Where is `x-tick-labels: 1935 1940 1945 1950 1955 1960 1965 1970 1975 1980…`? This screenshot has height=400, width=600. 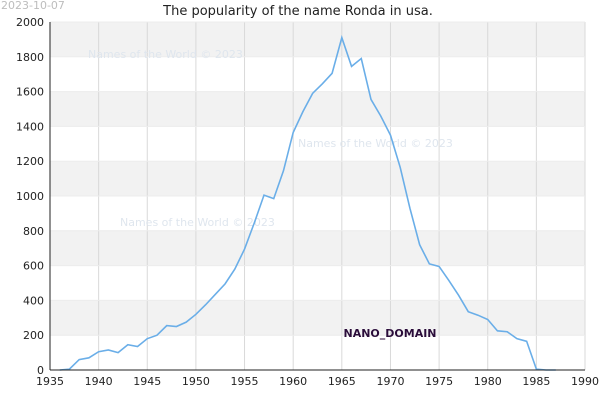 x-tick-labels: 1935 1940 1945 1950 1955 1960 1965 1970 1975 1980… is located at coordinates (317, 381).